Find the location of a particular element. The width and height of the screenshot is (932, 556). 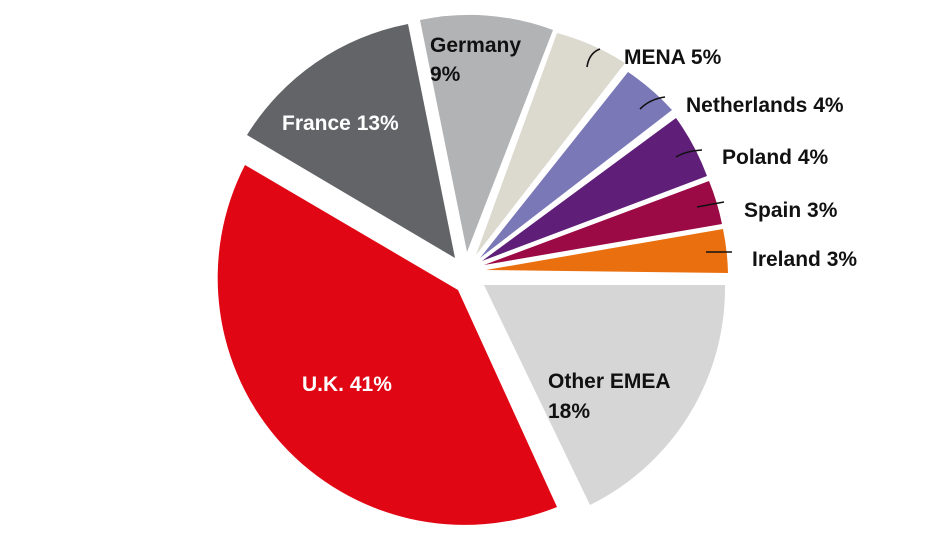

label-other-emea-line2: 18% is located at coordinates (569, 411).